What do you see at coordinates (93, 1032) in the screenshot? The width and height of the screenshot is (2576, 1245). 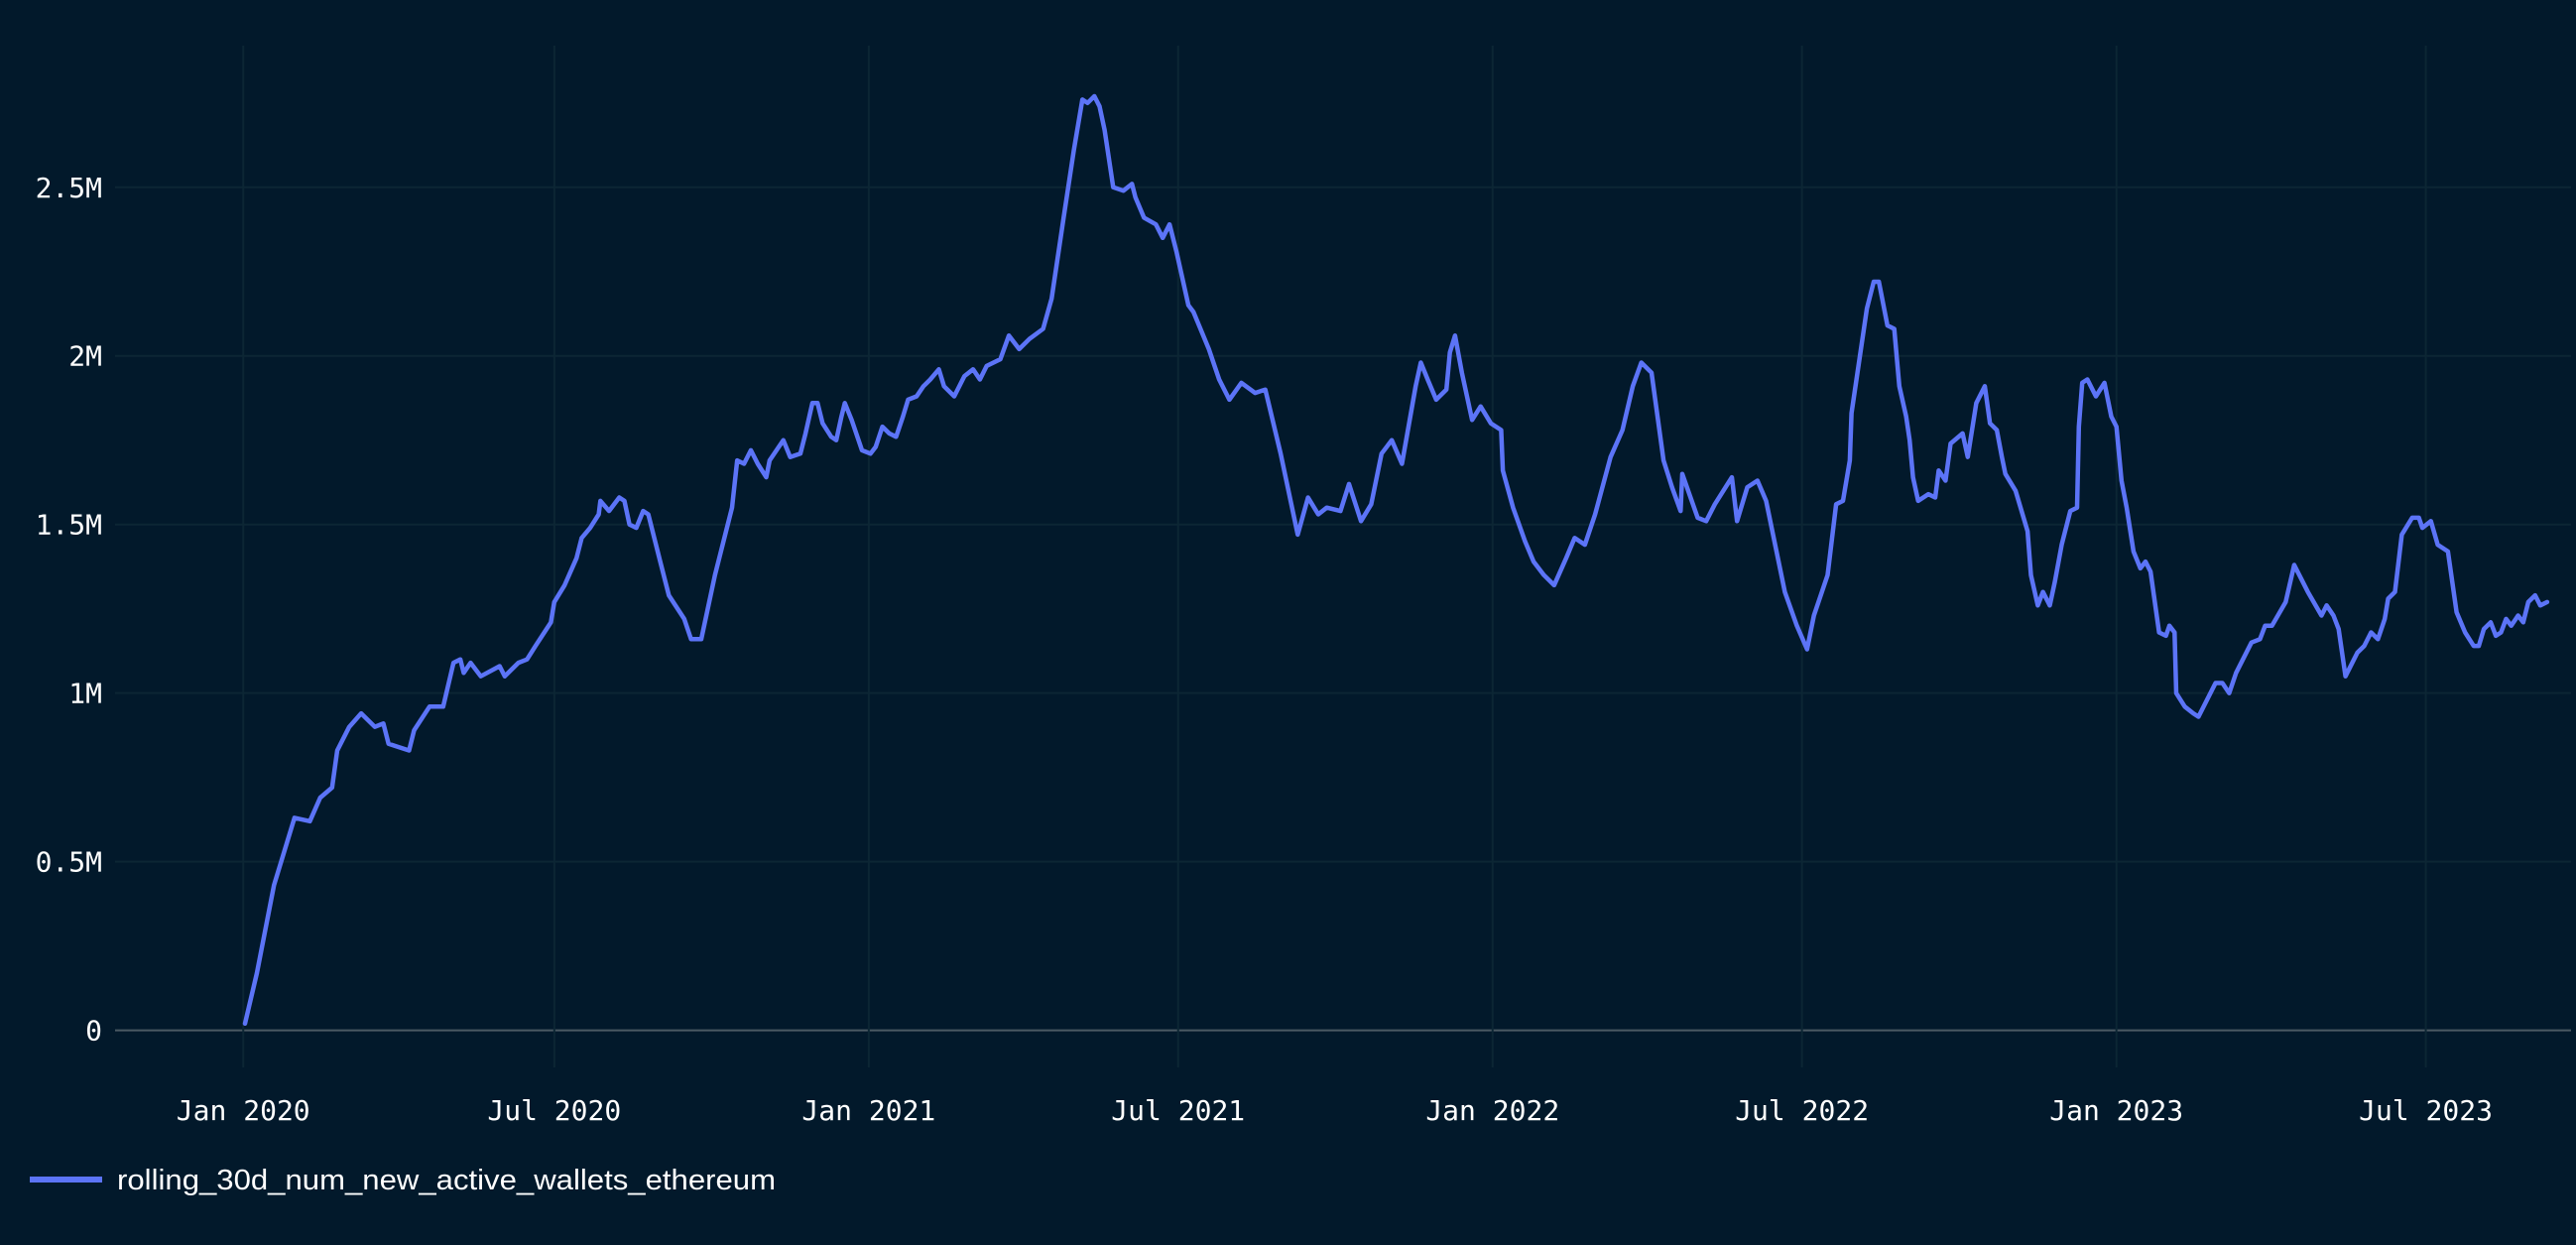 I see `y-tick-label: 0` at bounding box center [93, 1032].